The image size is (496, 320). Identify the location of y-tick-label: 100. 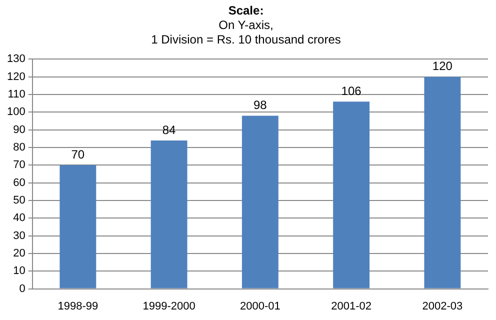
(16, 112).